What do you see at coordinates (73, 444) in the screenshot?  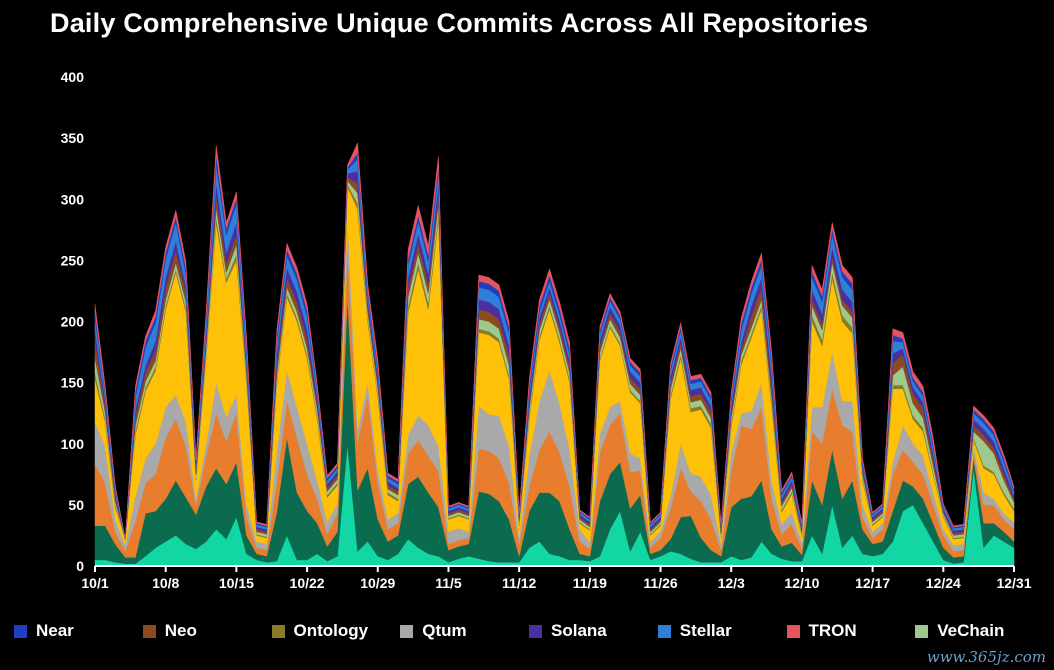 I see `y-tick-label: 100` at bounding box center [73, 444].